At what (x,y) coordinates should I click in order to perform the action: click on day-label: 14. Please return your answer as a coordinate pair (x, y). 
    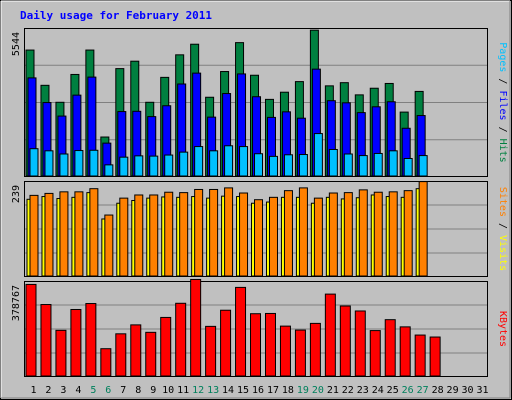
    Looking at the image, I should click on (228, 390).